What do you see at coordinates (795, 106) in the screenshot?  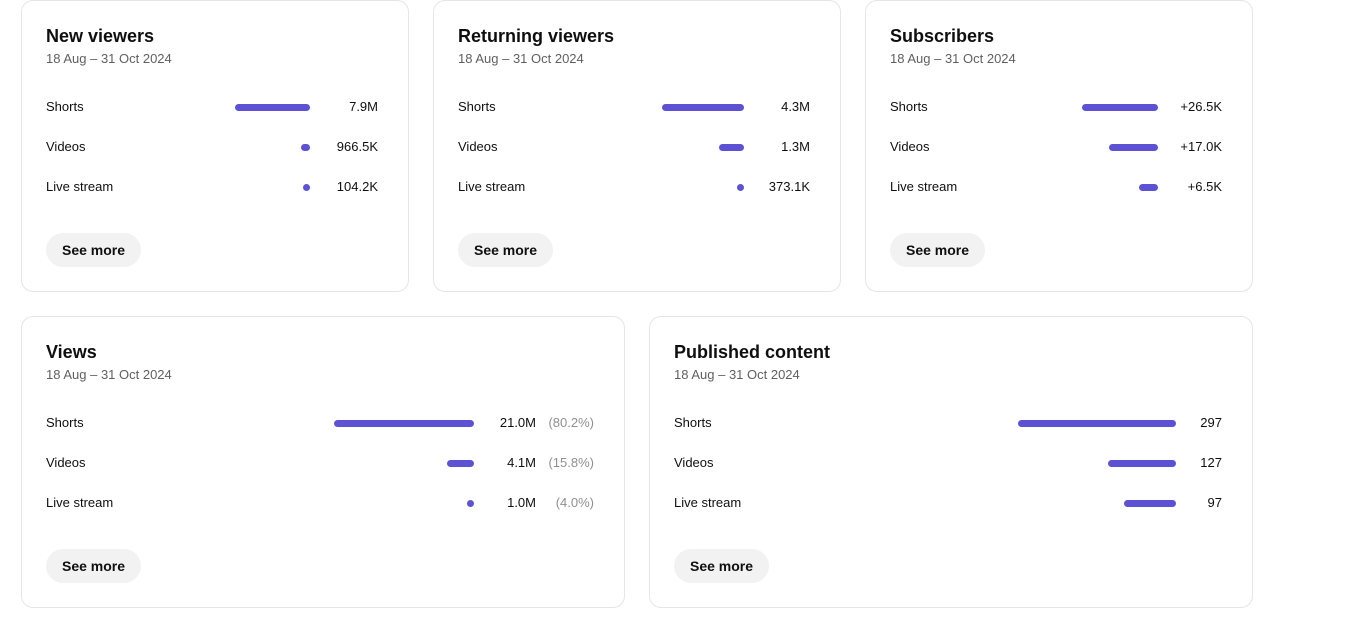 I see `metric-value: 4.3M` at bounding box center [795, 106].